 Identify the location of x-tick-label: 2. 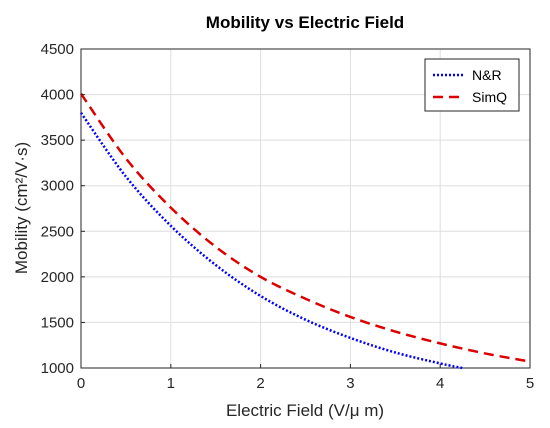
(260, 383).